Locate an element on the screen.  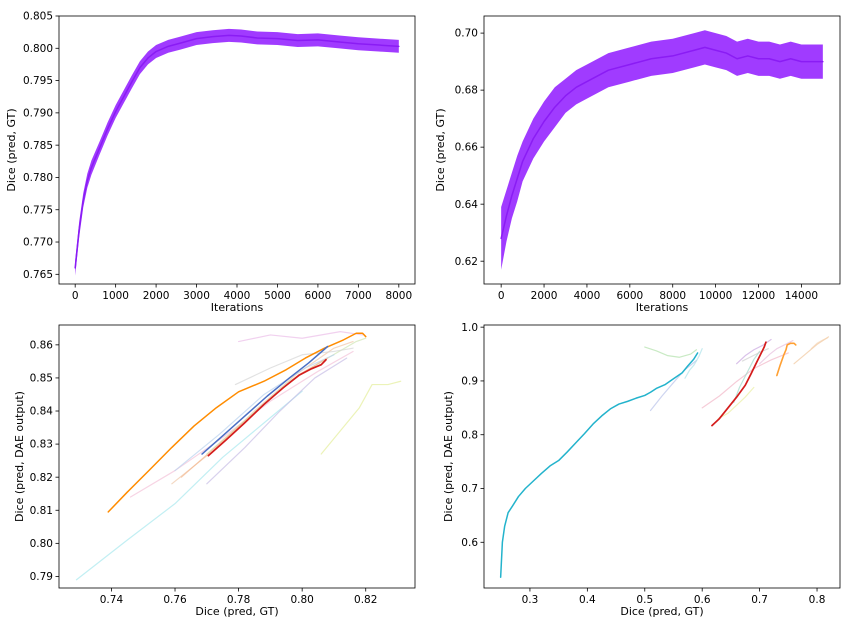
y-tick-label: 0.83 is located at coordinates (41, 445).